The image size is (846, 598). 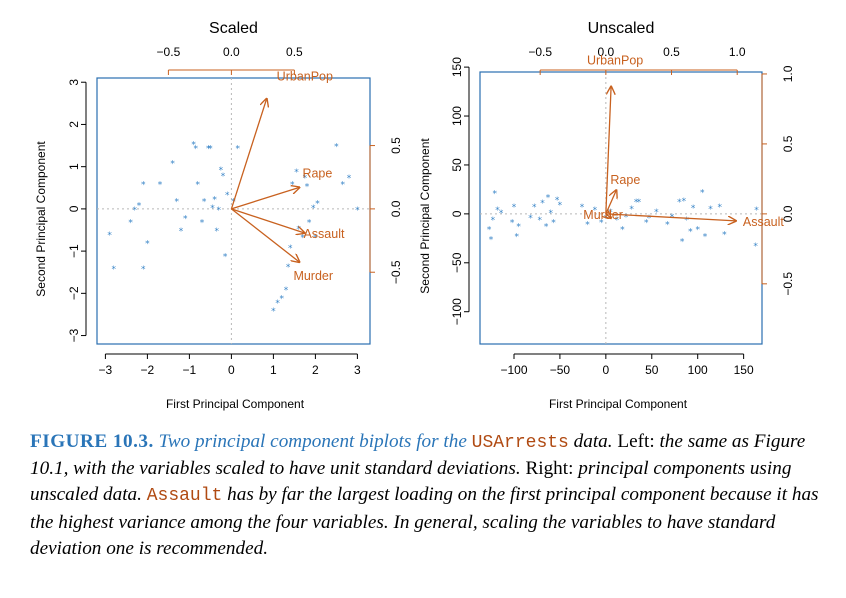 What do you see at coordinates (305, 77) in the screenshot?
I see `loading-label-urbanpop: UrbanPop` at bounding box center [305, 77].